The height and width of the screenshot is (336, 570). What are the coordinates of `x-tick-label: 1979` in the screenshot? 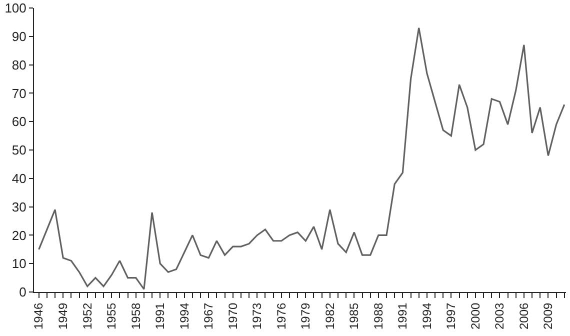 It's located at (305, 316).